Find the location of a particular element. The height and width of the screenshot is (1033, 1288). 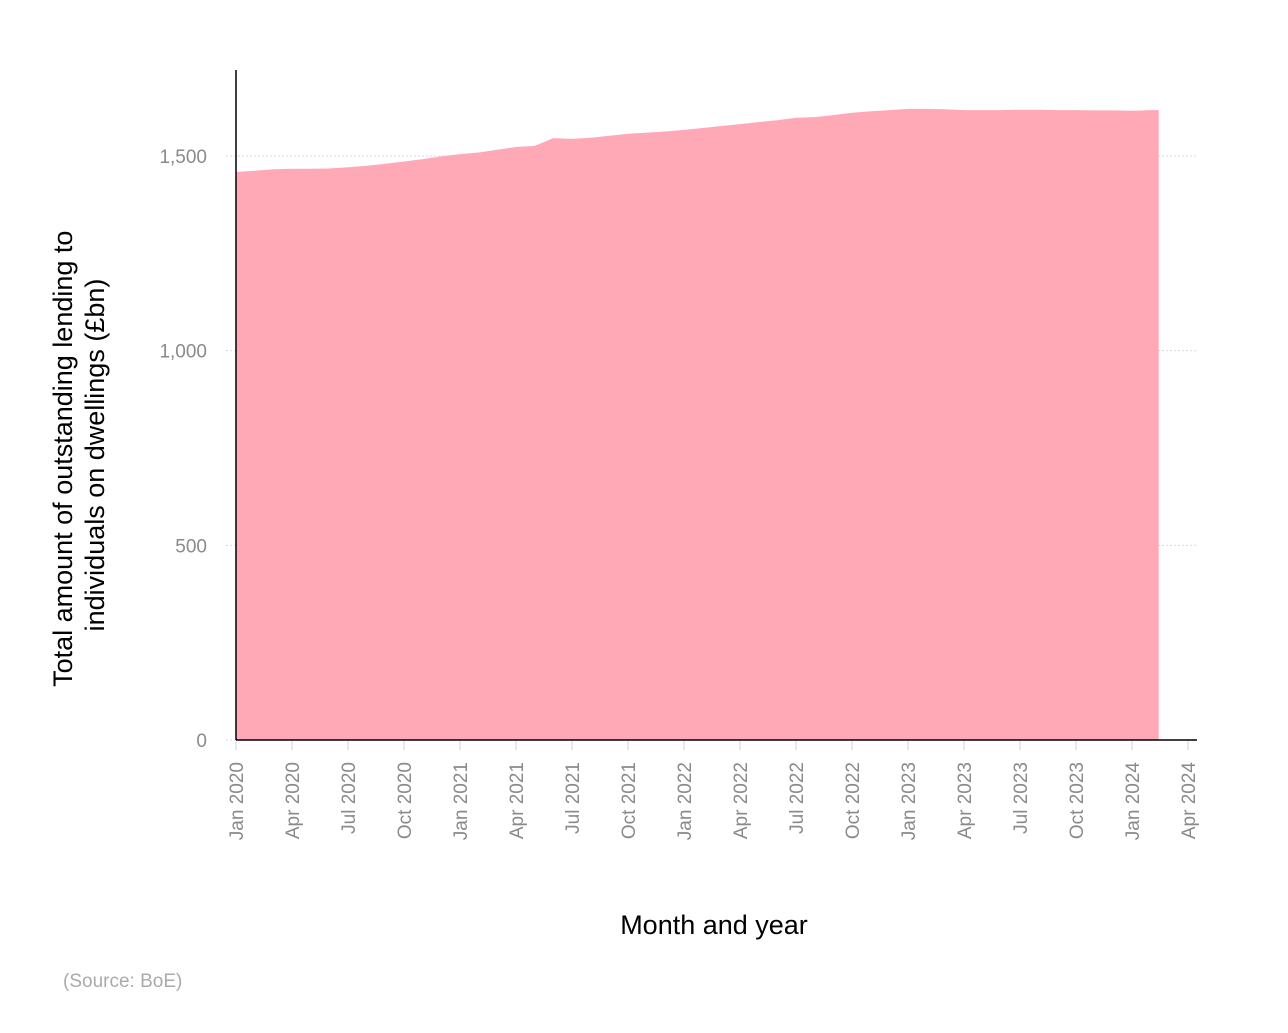

y-axis-ticks: 0 500 1,000 1,500 is located at coordinates (183, 449).